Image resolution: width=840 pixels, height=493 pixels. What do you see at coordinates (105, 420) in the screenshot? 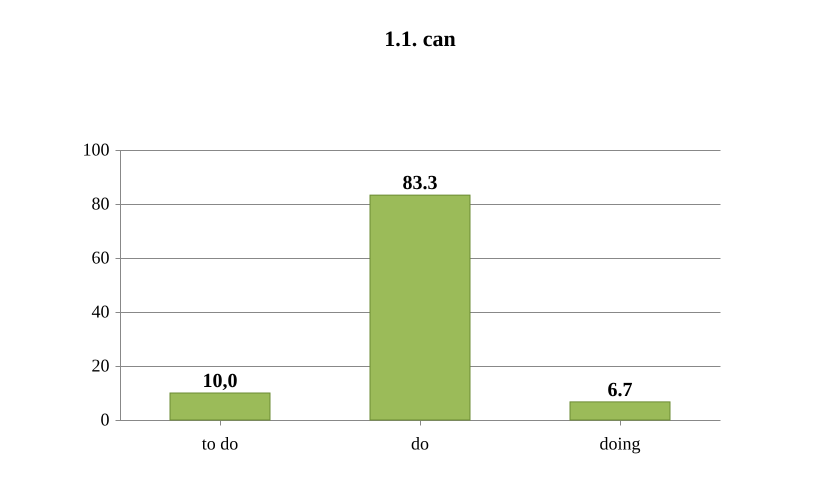
I see `y-tick-label: 0` at bounding box center [105, 420].